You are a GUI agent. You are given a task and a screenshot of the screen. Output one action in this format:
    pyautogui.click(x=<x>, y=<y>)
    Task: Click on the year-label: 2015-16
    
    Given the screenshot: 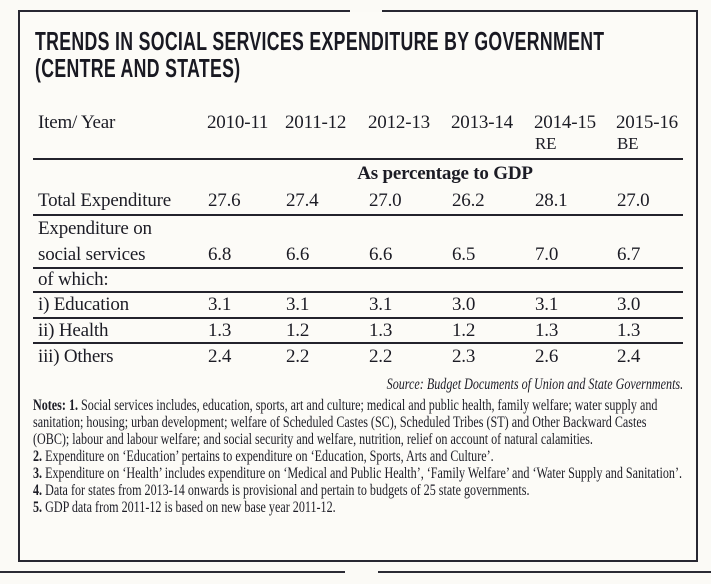 What is the action you would take?
    pyautogui.click(x=647, y=122)
    